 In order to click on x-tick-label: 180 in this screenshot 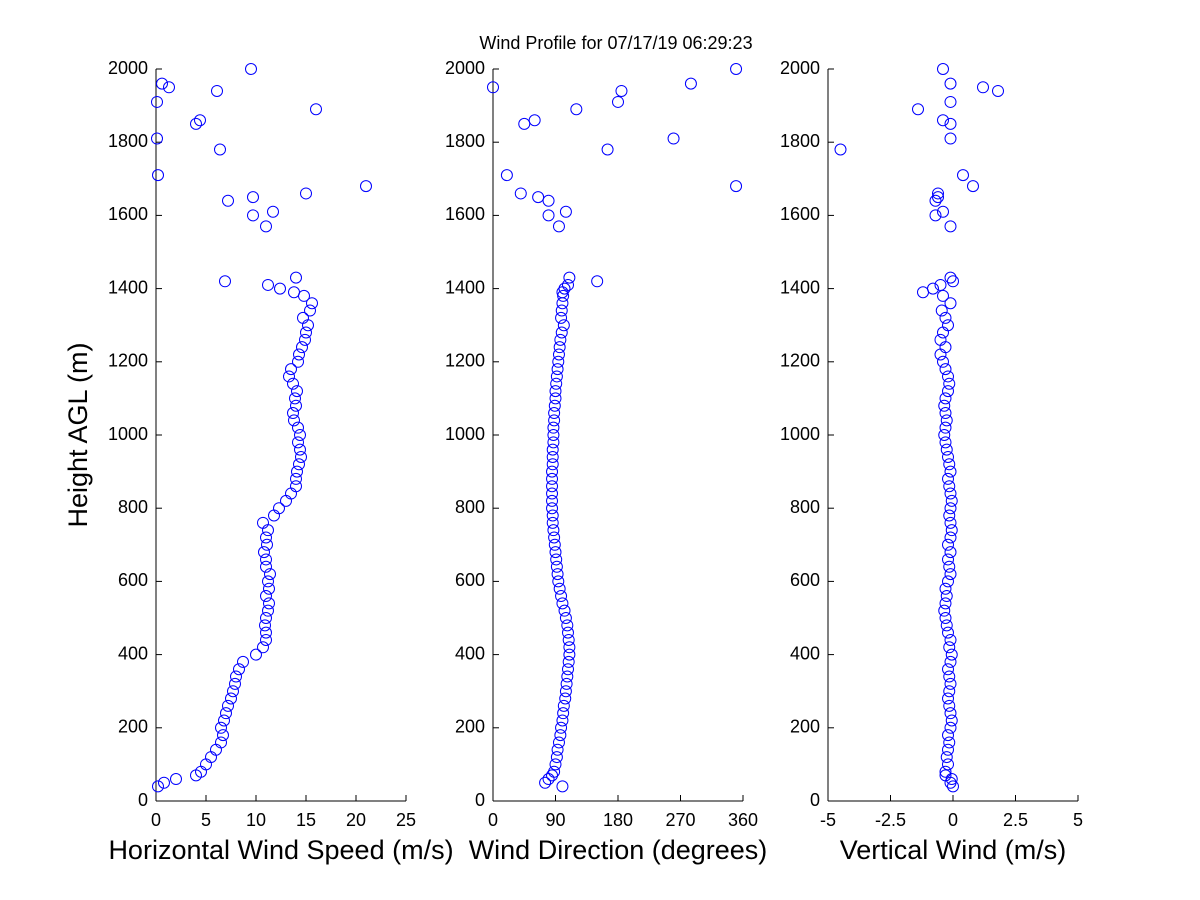, I will do `click(618, 820)`.